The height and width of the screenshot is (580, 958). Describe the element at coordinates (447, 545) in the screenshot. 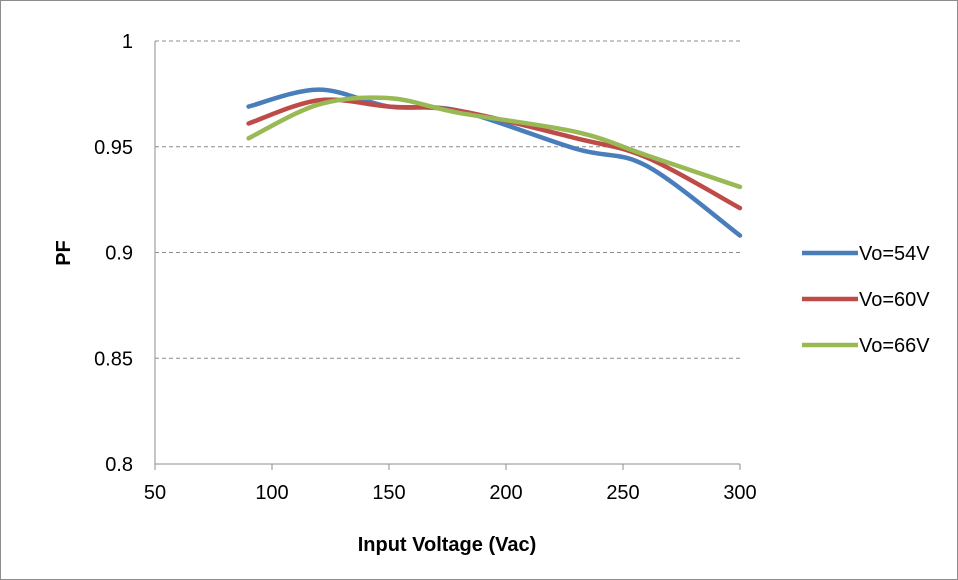

I see `x-axis-title: Input Voltage (Vac)` at that location.